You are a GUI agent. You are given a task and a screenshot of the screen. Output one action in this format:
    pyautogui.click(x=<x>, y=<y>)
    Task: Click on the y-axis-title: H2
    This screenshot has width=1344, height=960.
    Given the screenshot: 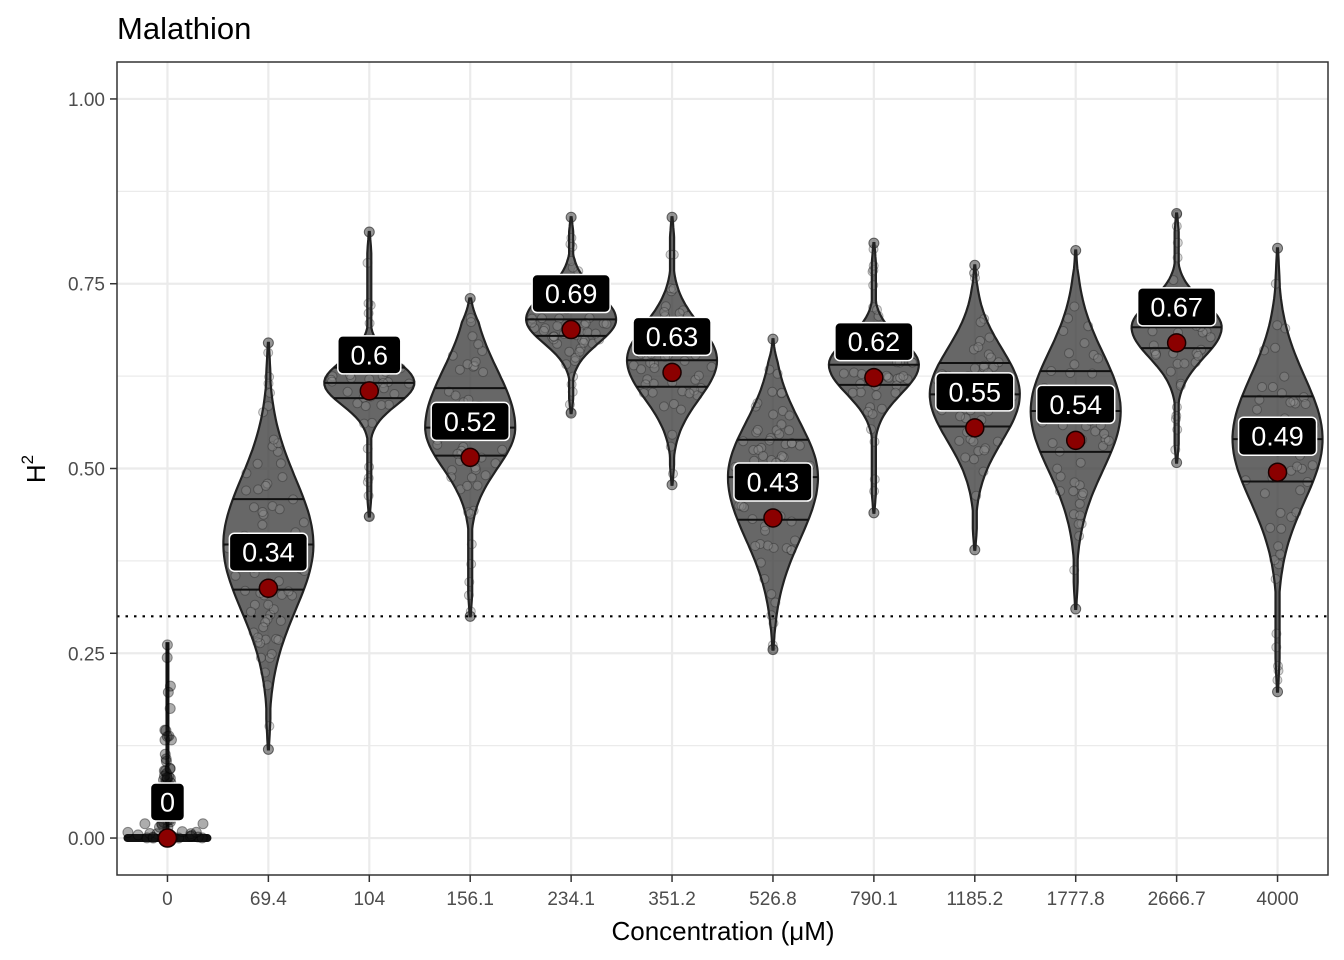 What is the action you would take?
    pyautogui.click(x=34, y=469)
    